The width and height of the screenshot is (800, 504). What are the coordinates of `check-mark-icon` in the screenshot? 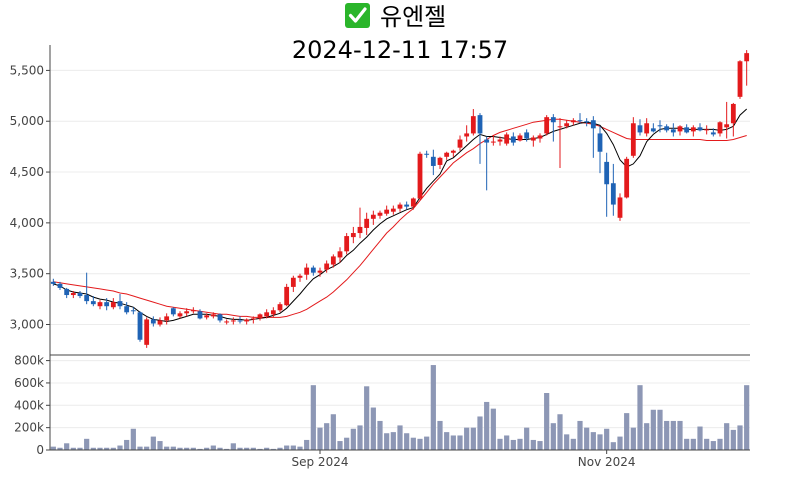 It's located at (357, 15).